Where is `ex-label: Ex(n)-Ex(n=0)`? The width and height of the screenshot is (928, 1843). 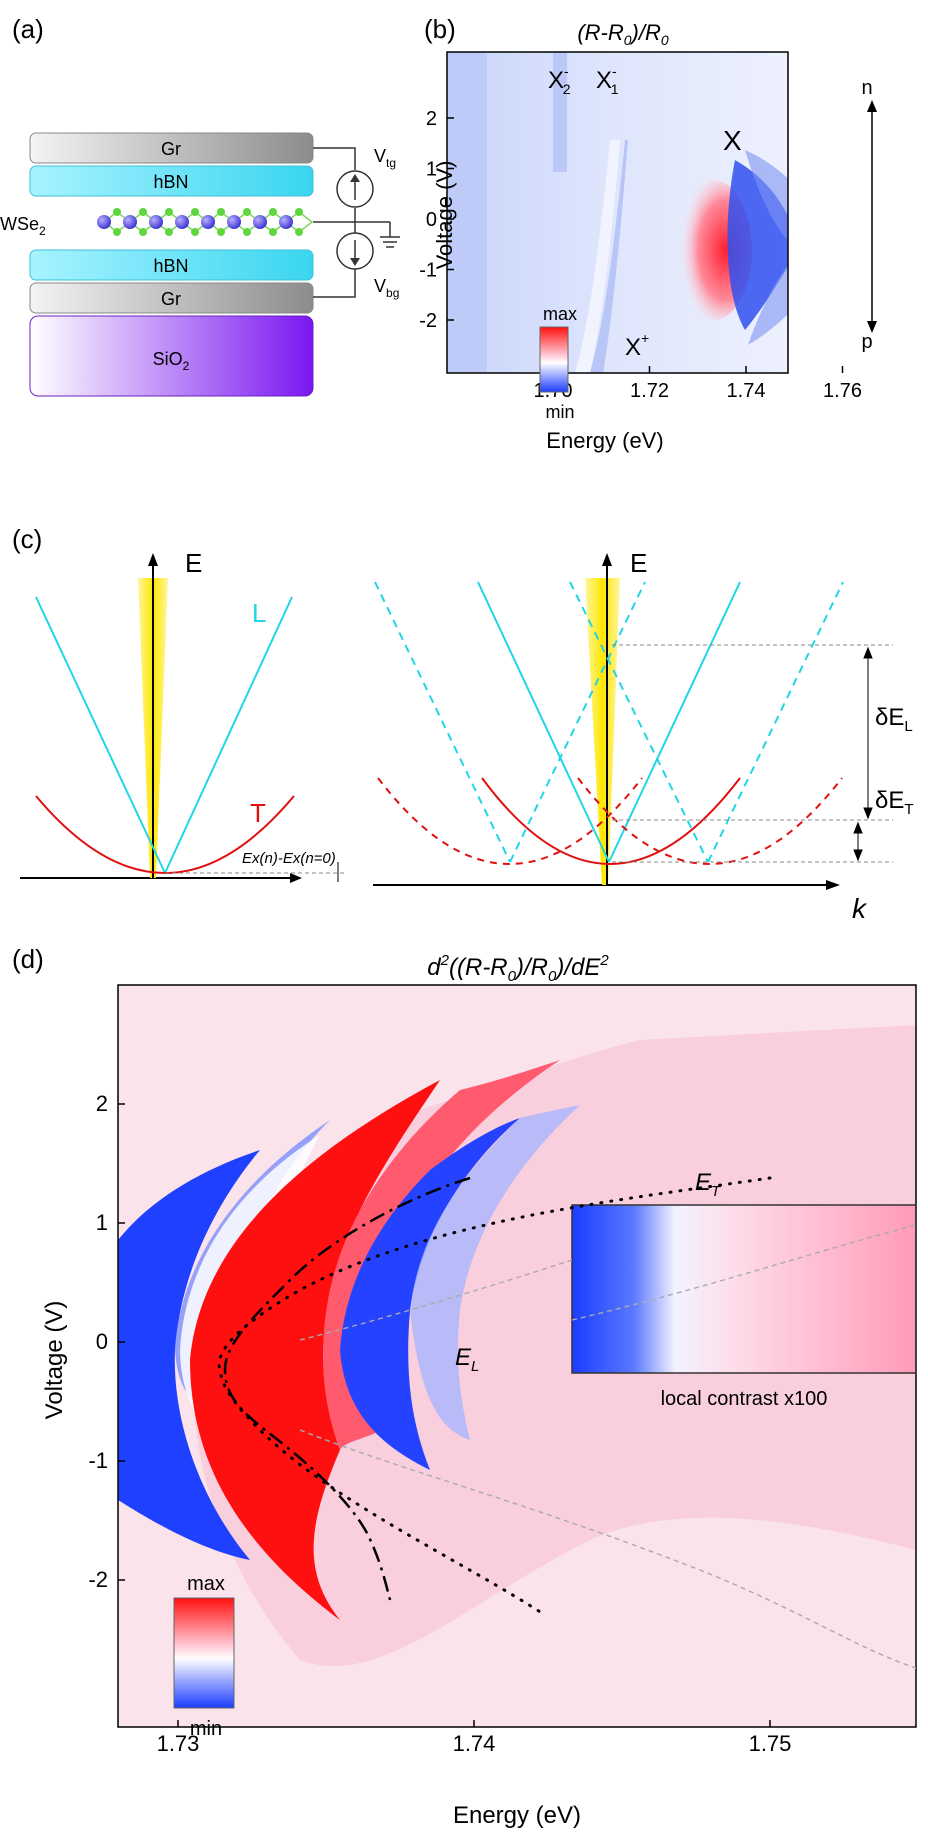
ex-label: Ex(n)-Ex(n=0) is located at coordinates (289, 858).